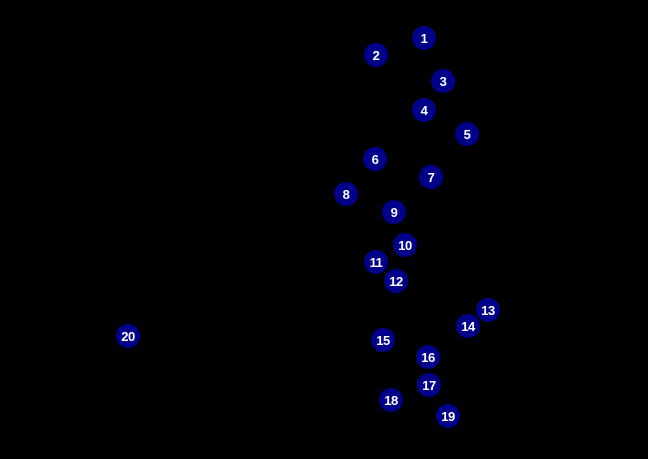 The height and width of the screenshot is (459, 648). What do you see at coordinates (429, 385) in the screenshot?
I see `numbered-marker-17: 17` at bounding box center [429, 385].